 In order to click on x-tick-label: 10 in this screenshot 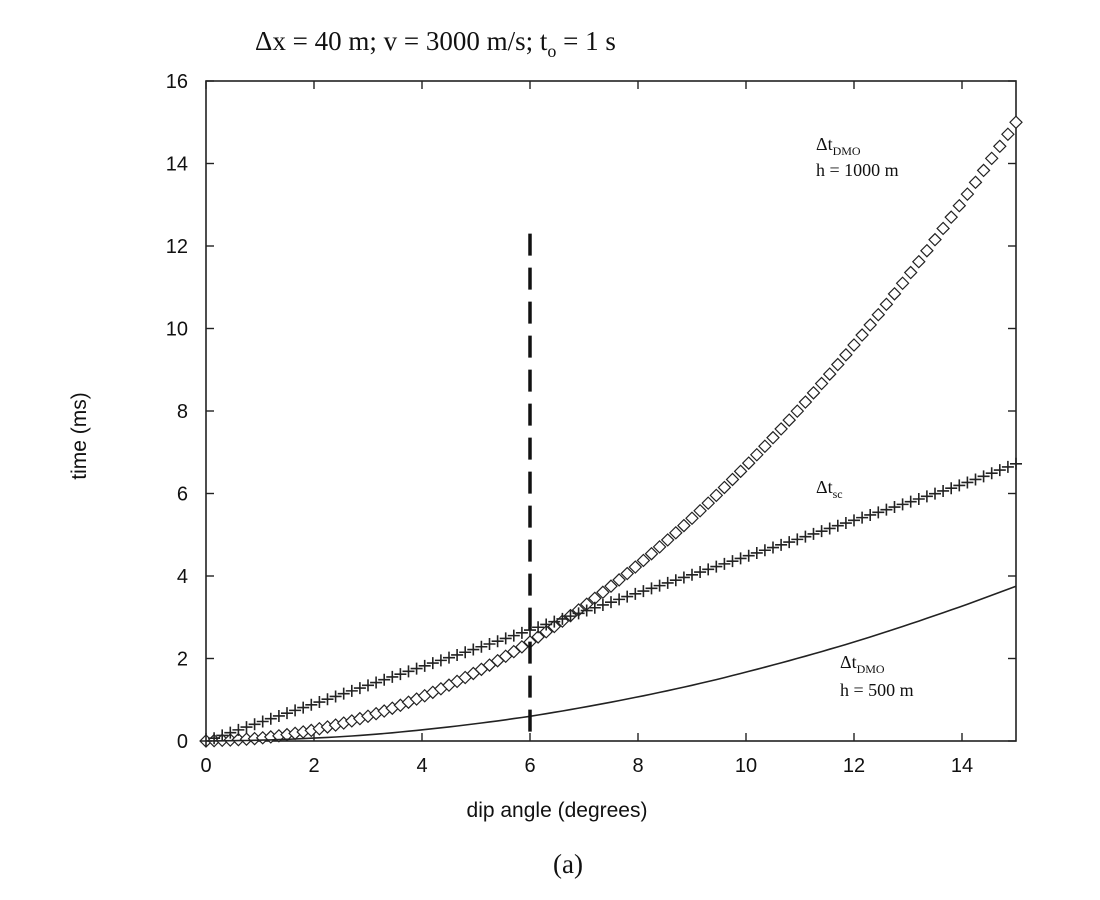, I will do `click(746, 766)`.